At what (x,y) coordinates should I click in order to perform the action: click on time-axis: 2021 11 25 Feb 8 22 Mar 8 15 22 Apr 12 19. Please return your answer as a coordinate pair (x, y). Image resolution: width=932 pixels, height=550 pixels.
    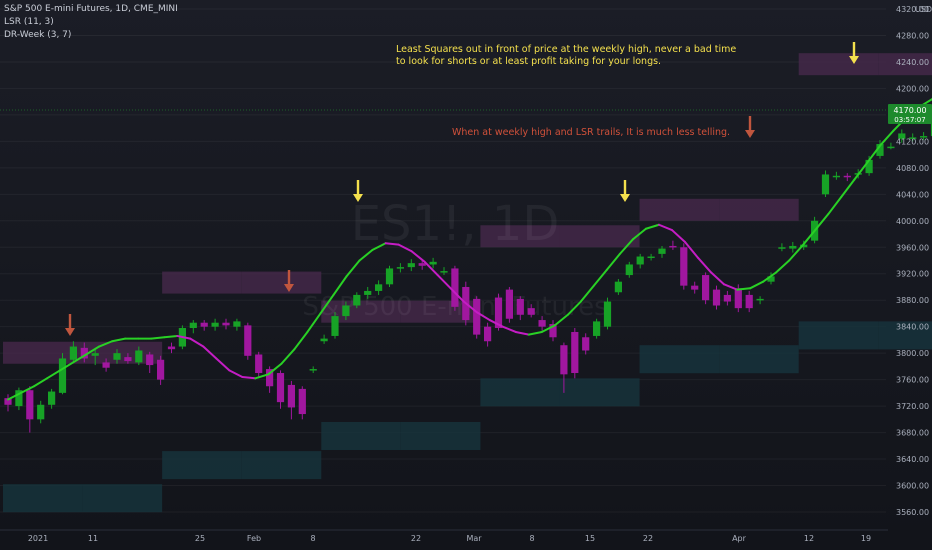
    Looking at the image, I should click on (444, 536).